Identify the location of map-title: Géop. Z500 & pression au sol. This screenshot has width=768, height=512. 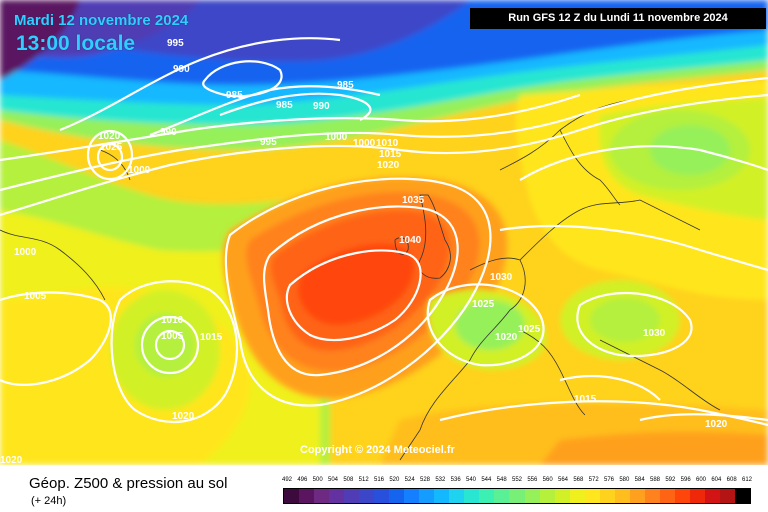
(128, 483).